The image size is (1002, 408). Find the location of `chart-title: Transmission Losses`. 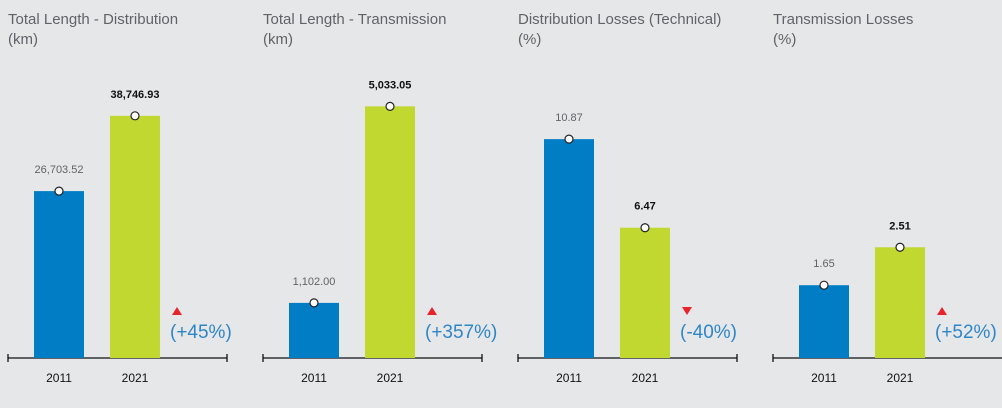

chart-title: Transmission Losses is located at coordinates (843, 19).